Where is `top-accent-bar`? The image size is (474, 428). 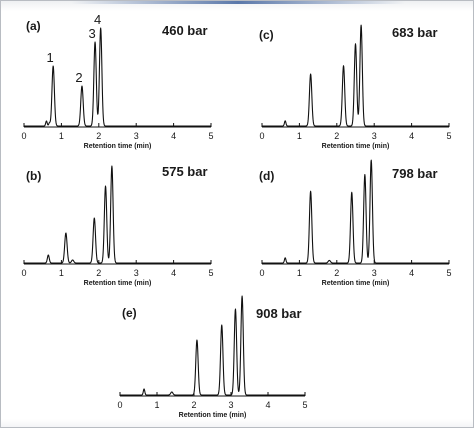 top-accent-bar is located at coordinates (238, 2).